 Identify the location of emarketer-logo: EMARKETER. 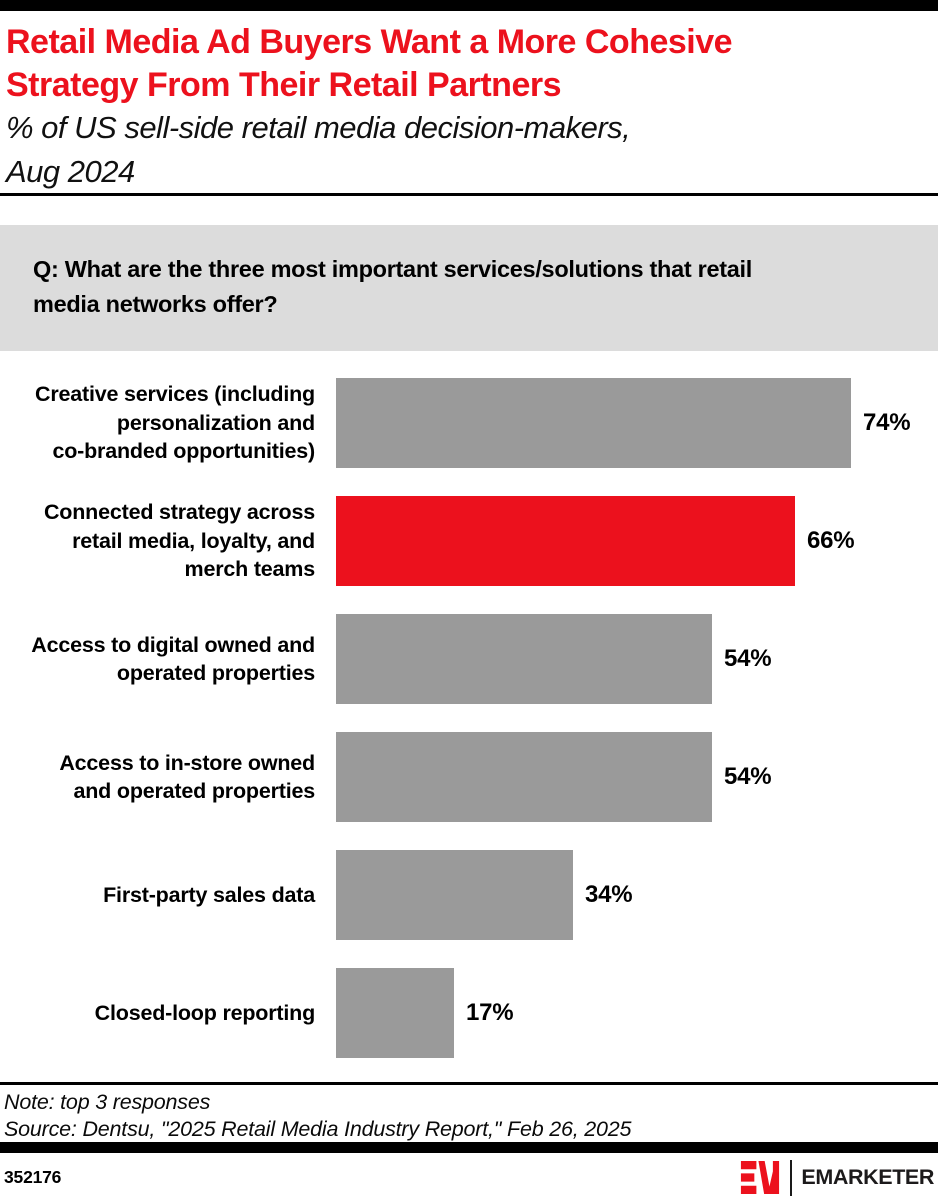
(837, 1177).